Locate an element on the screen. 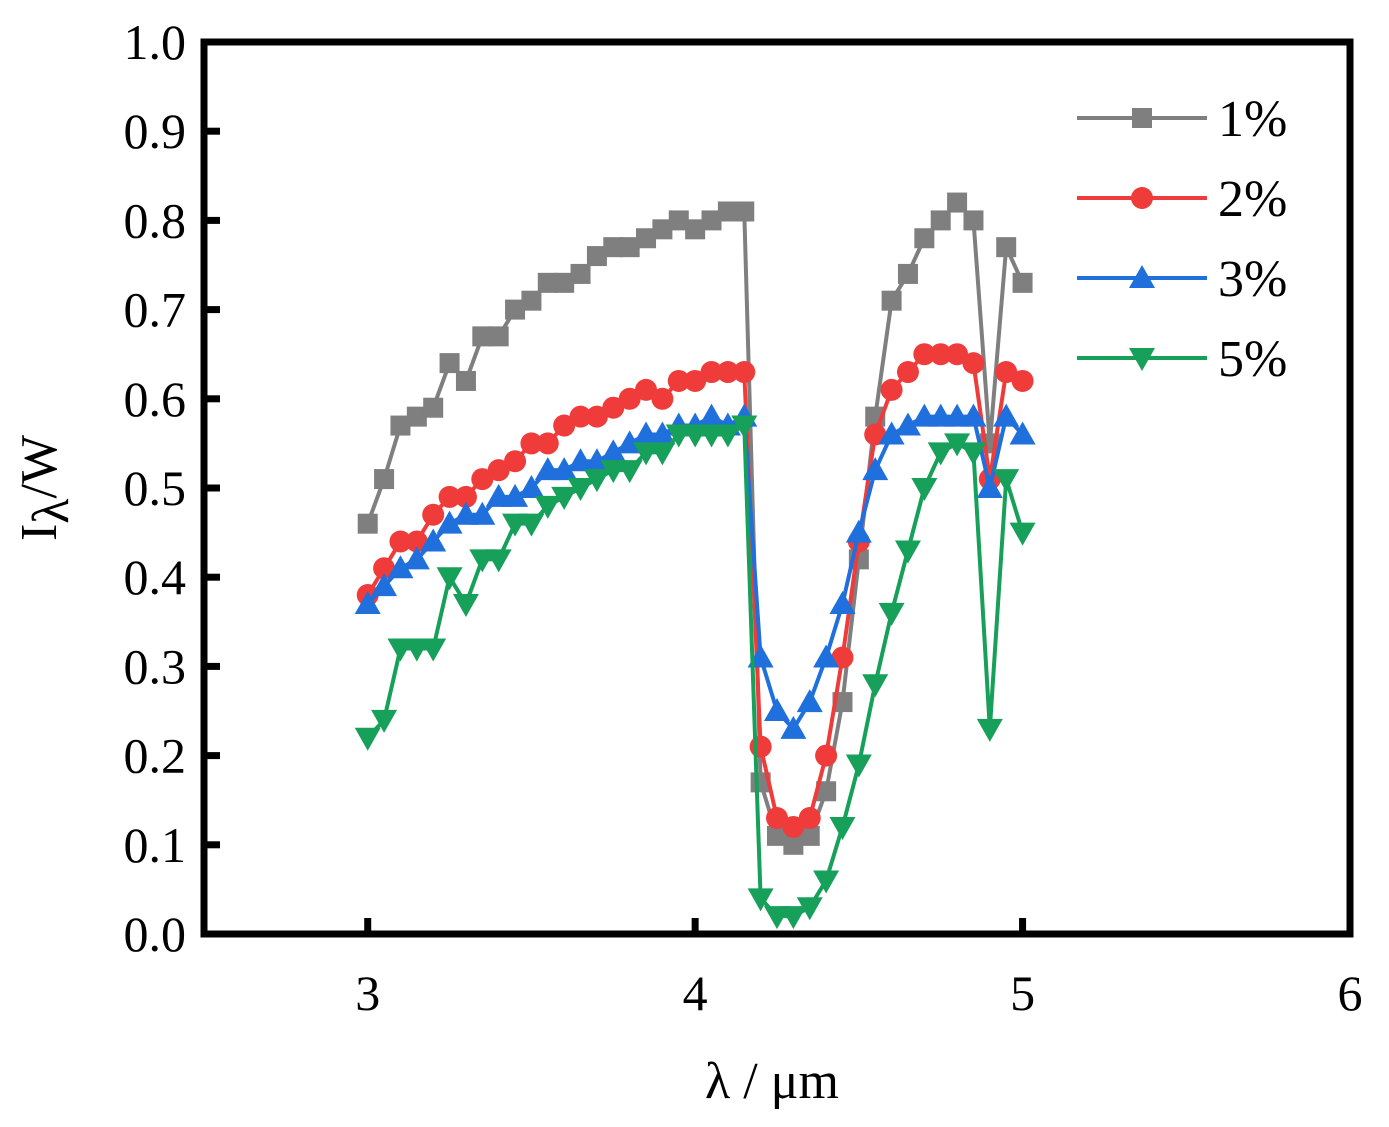  y-axis-title: Iλ/W is located at coordinates (45, 488).